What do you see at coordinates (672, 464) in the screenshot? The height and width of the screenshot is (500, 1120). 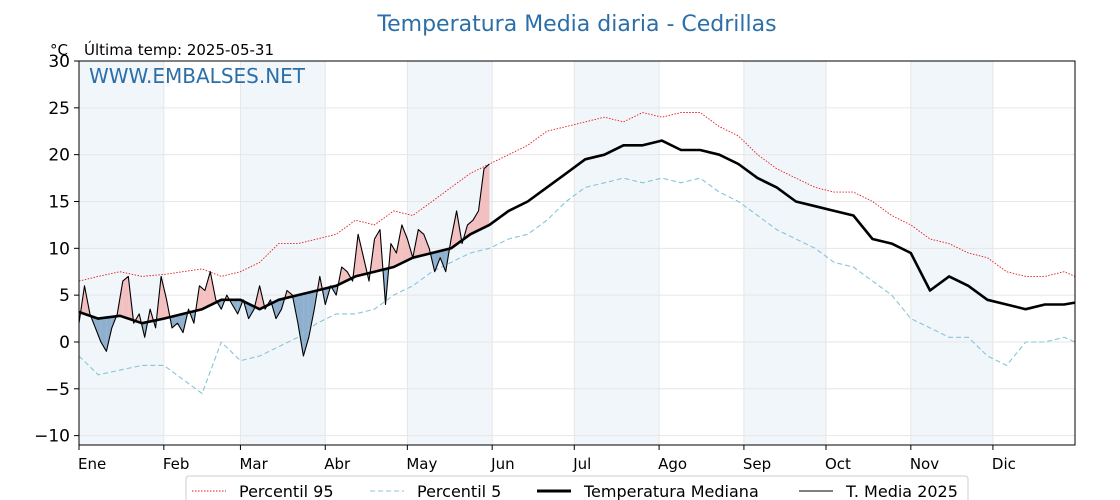 I see `x-tick-label-Ago: Ago` at bounding box center [672, 464].